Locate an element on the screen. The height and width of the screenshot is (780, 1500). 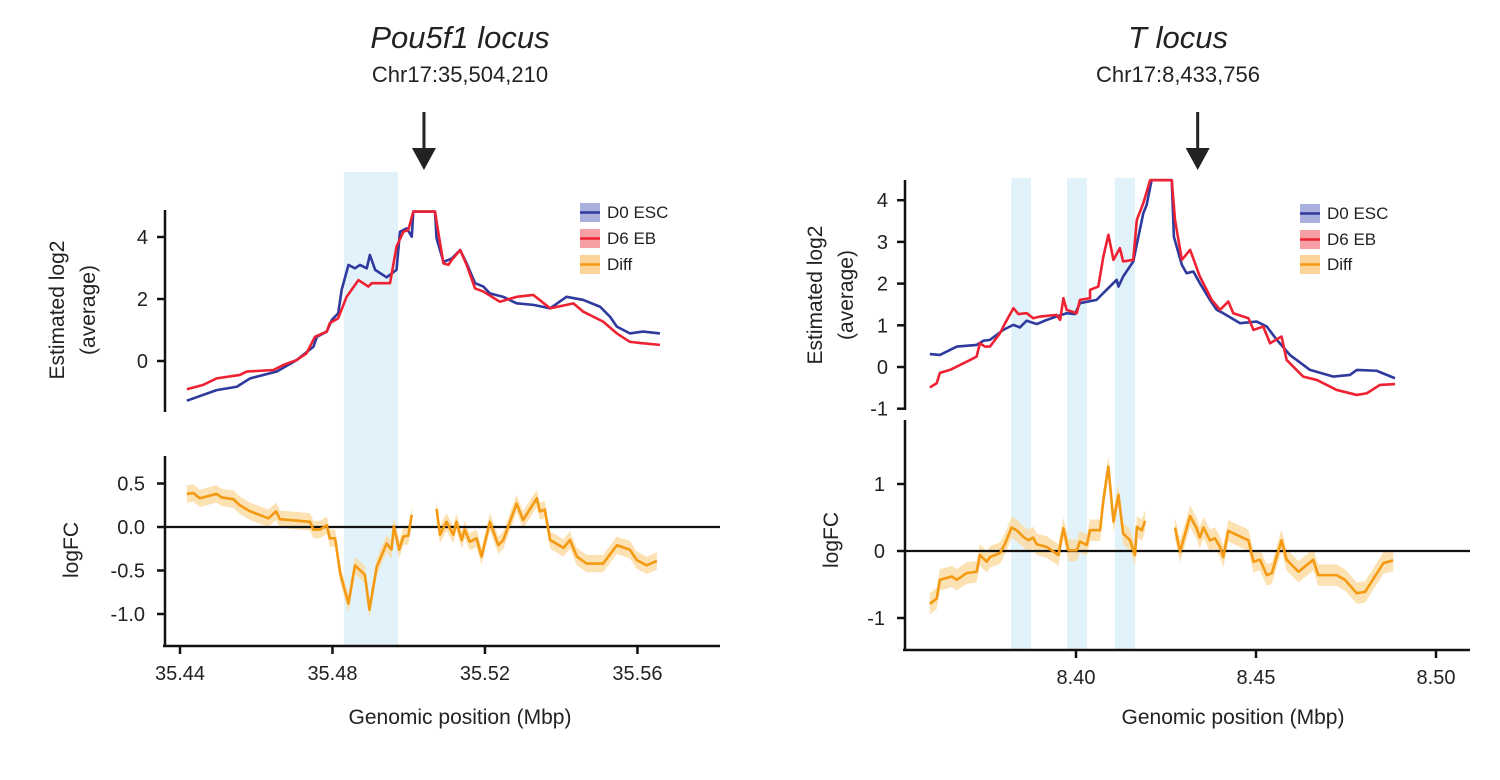
panel-title: Pou5f1 locus is located at coordinates (459, 37).